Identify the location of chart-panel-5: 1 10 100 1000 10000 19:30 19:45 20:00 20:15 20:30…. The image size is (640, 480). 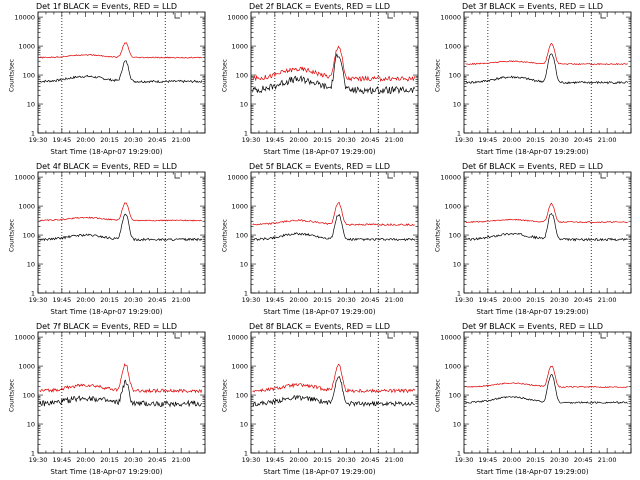
(319, 240).